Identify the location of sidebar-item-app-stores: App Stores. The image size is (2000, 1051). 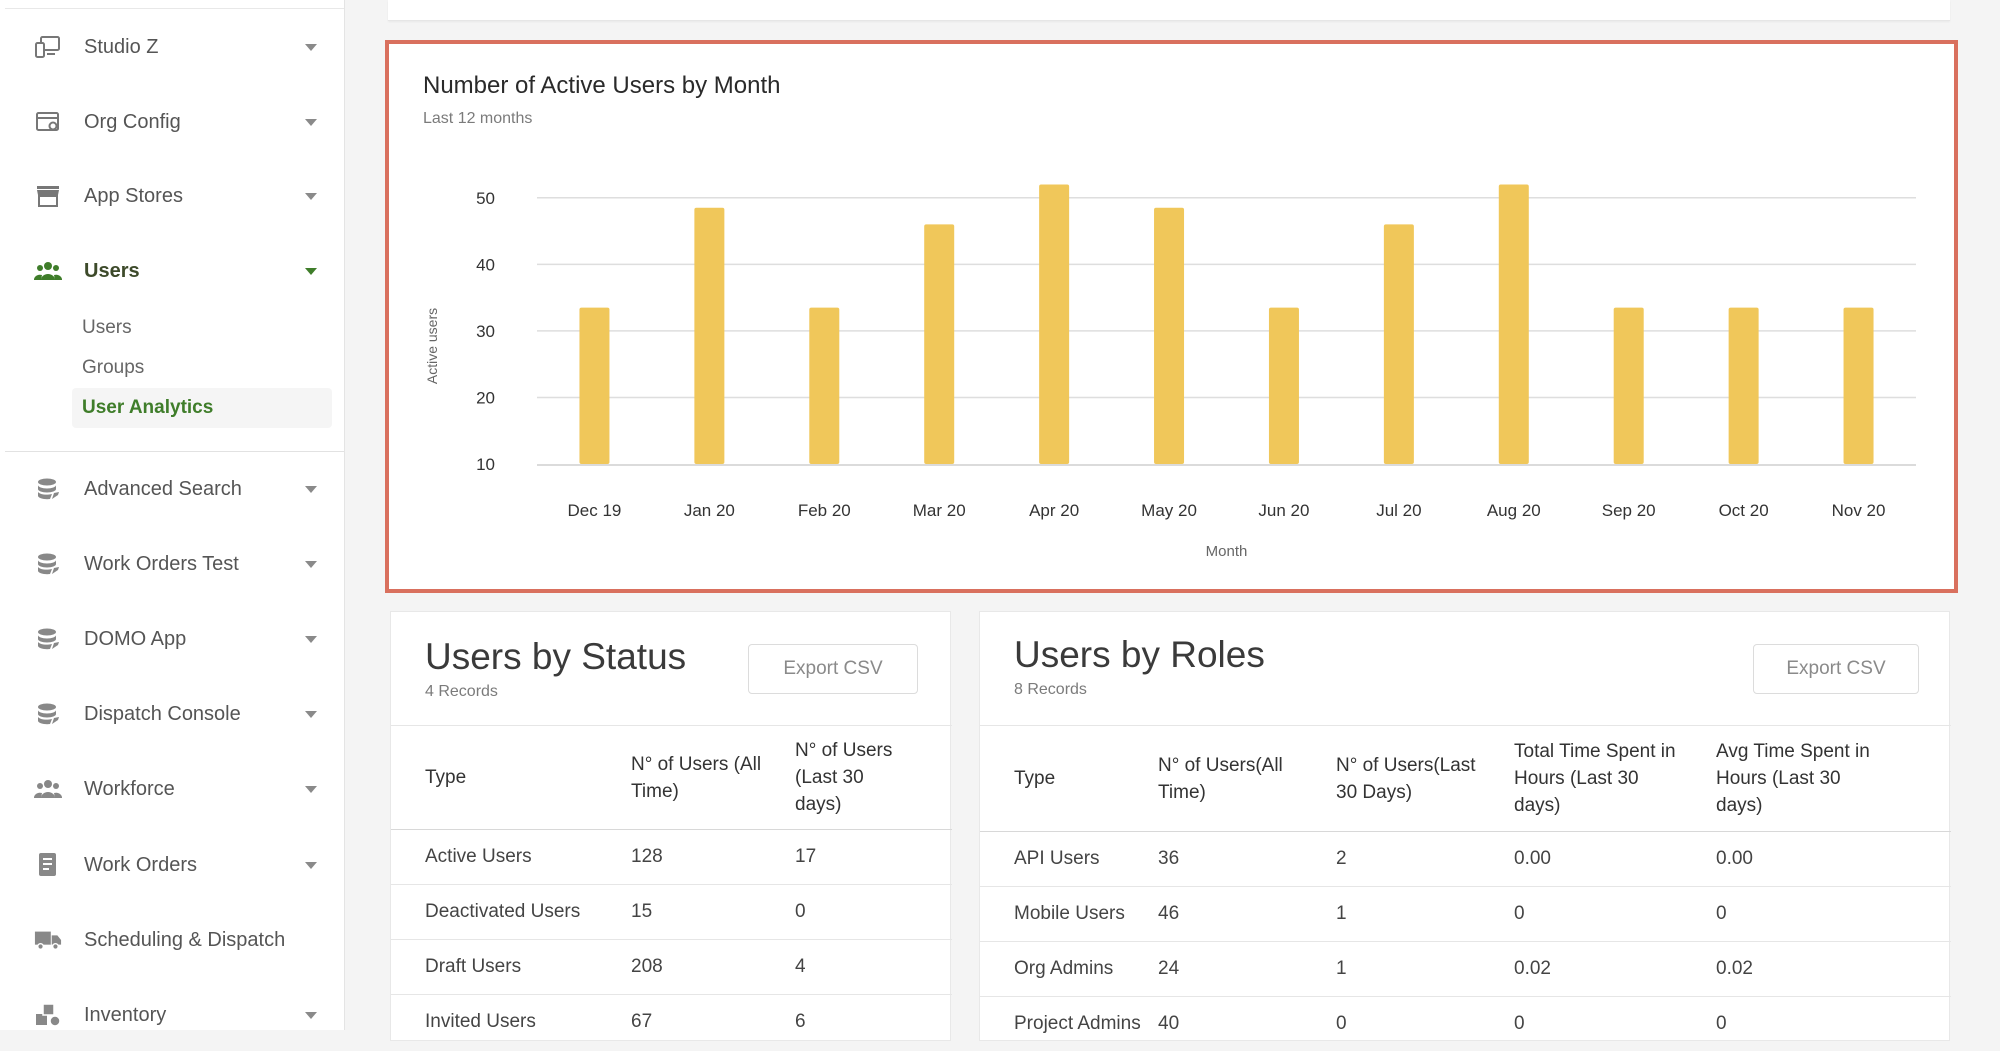
(172, 196).